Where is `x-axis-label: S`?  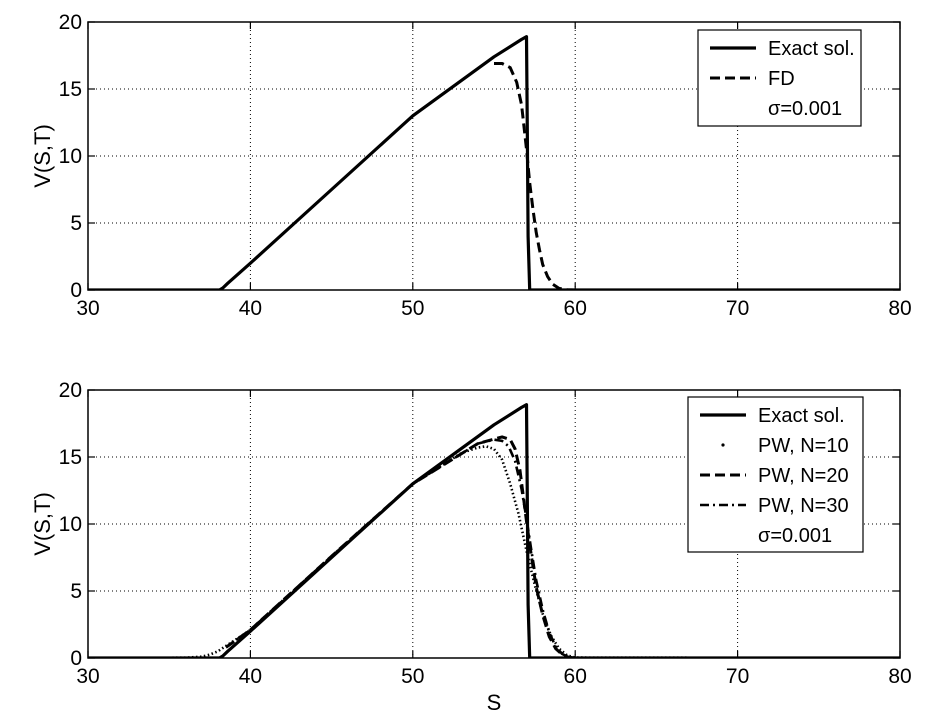 x-axis-label: S is located at coordinates (494, 702).